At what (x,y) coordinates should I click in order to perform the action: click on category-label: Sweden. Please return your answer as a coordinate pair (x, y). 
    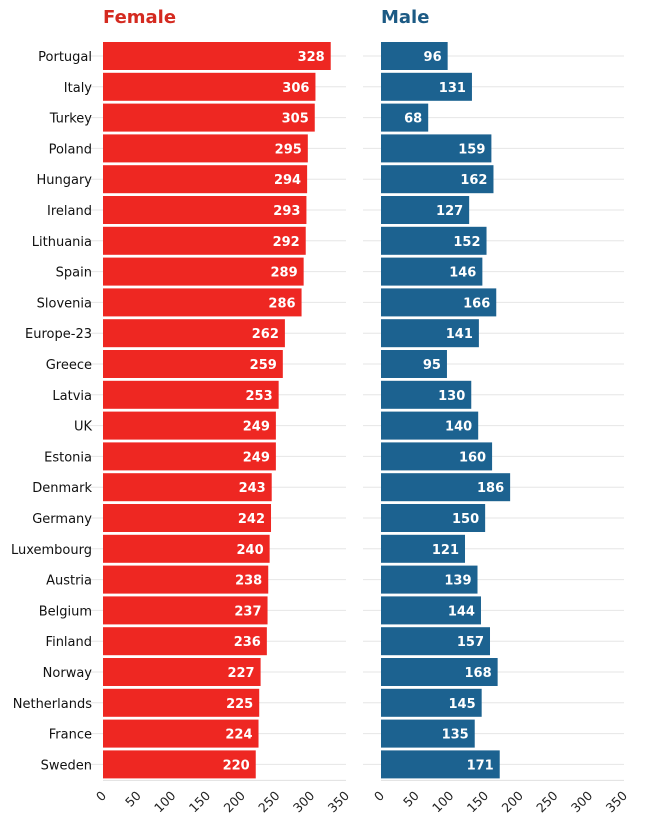
    Looking at the image, I should click on (66, 765).